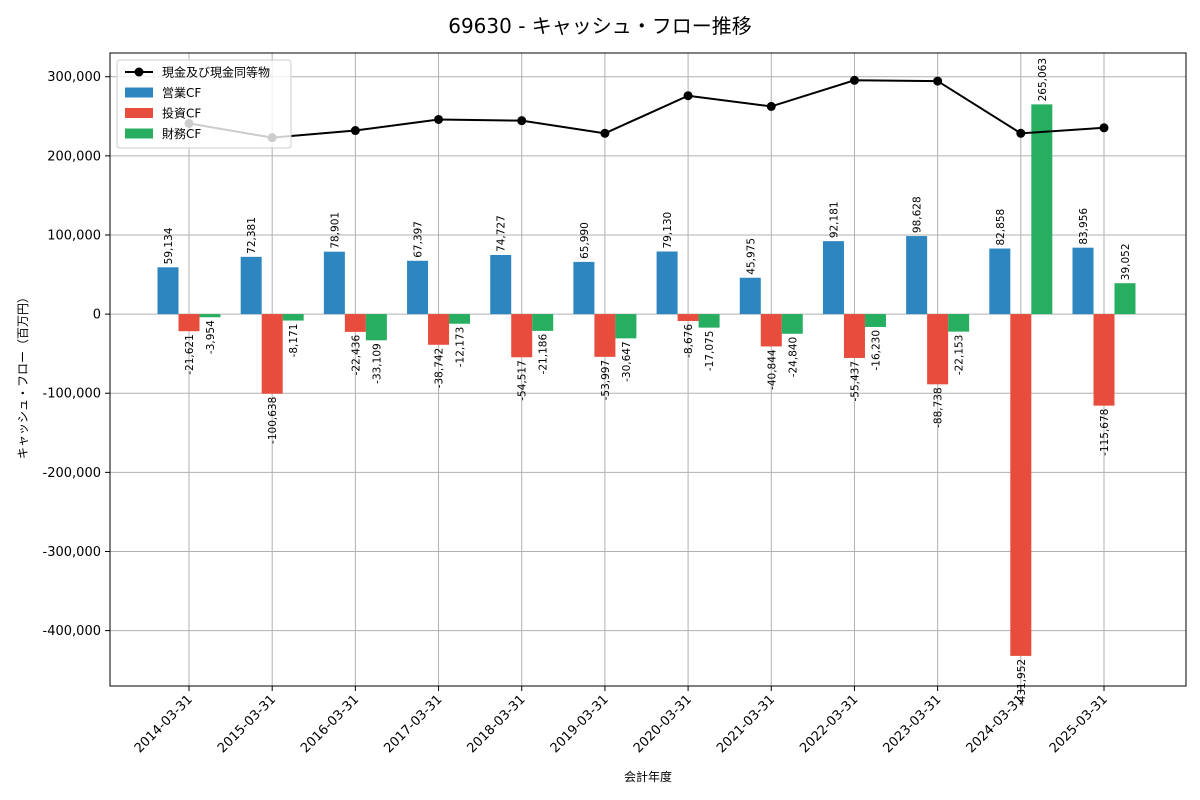  What do you see at coordinates (72, 552) in the screenshot?
I see `y-tick-label: -300,000` at bounding box center [72, 552].